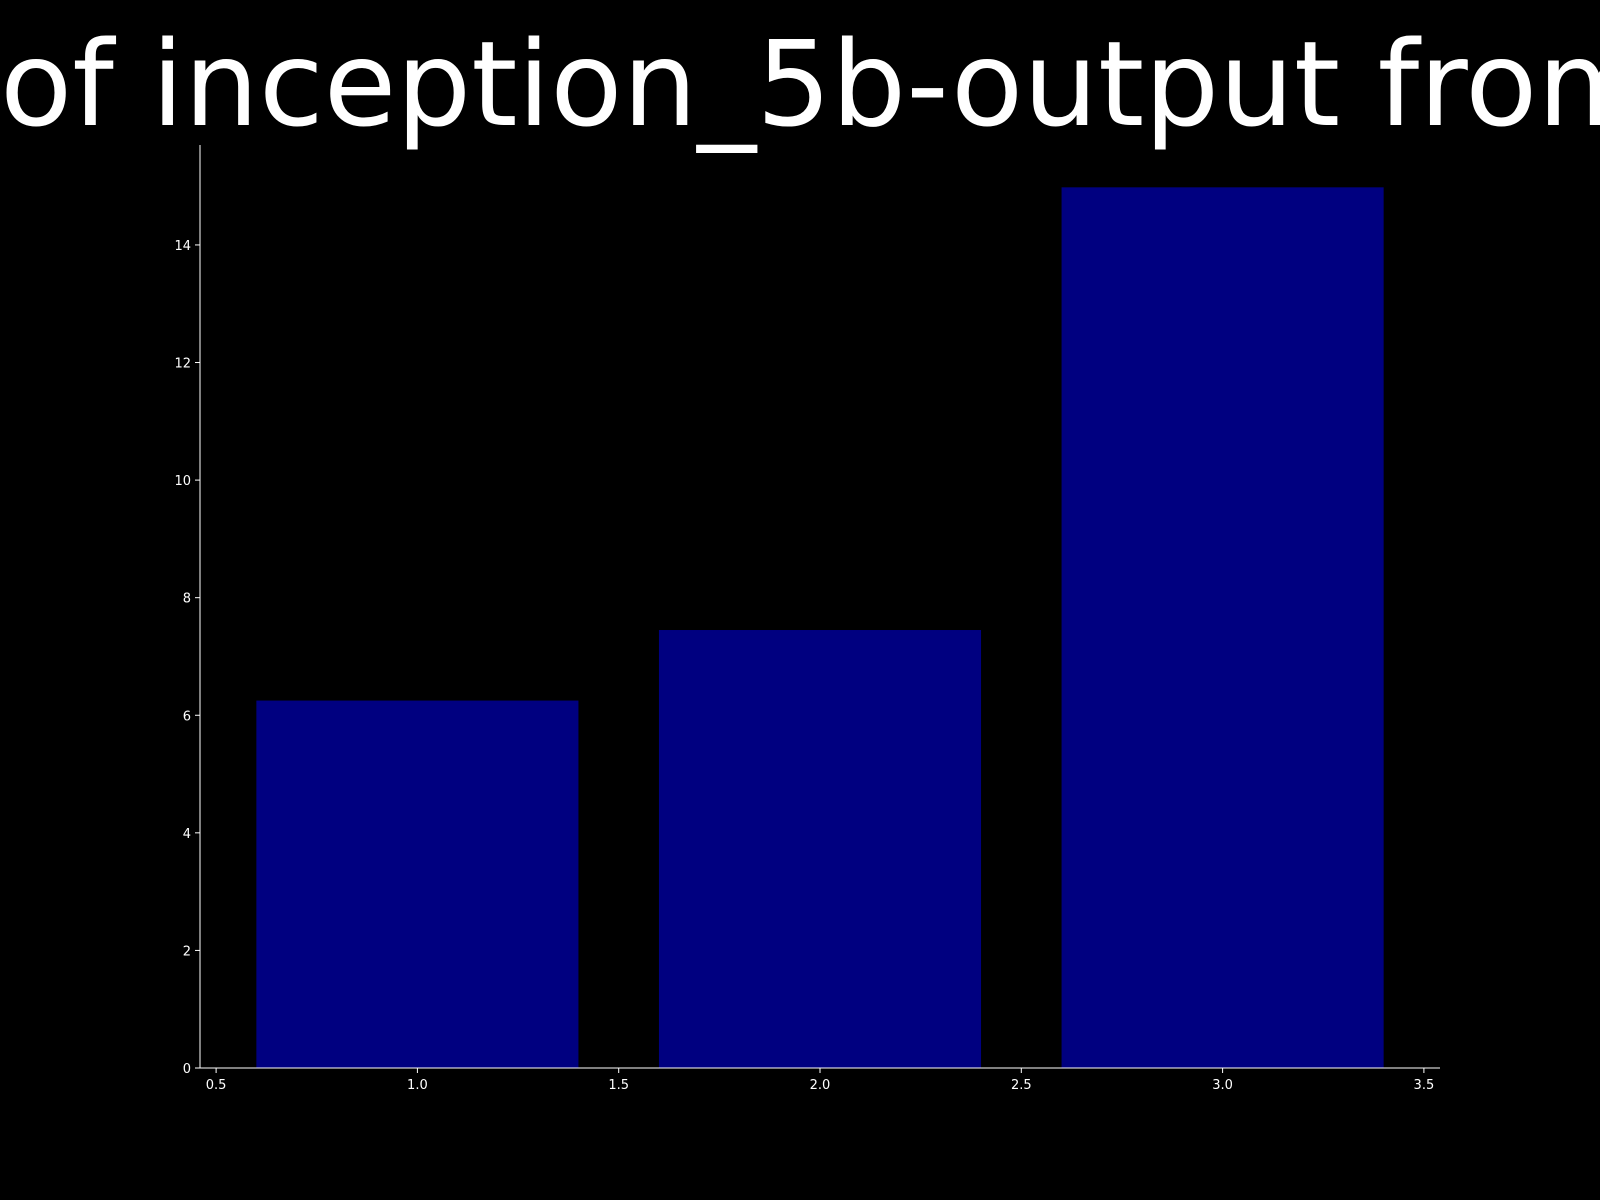  I want to click on x-tick-label: 1.5, so click(618, 1085).